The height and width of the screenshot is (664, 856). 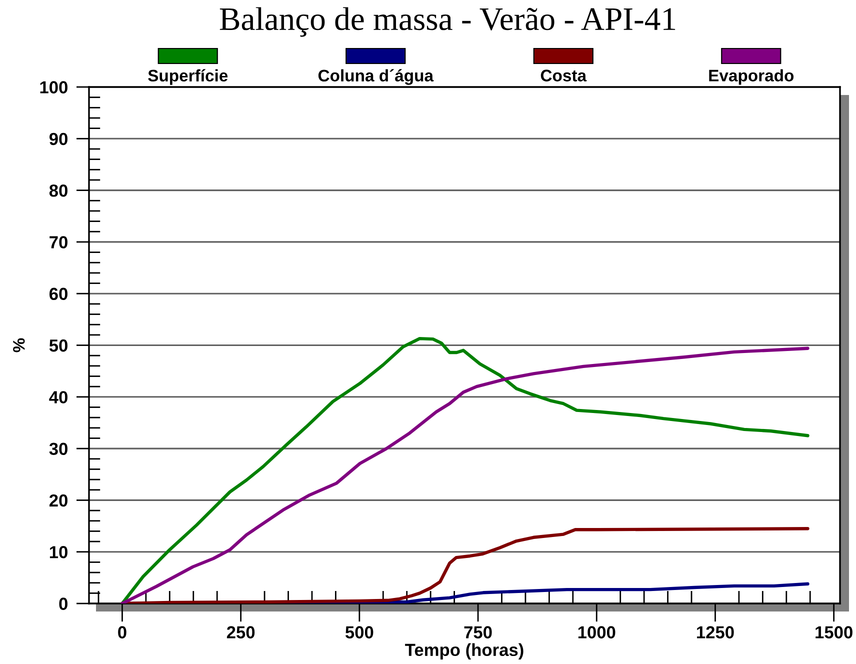 I want to click on x-tick-label: 250, so click(x=240, y=632).